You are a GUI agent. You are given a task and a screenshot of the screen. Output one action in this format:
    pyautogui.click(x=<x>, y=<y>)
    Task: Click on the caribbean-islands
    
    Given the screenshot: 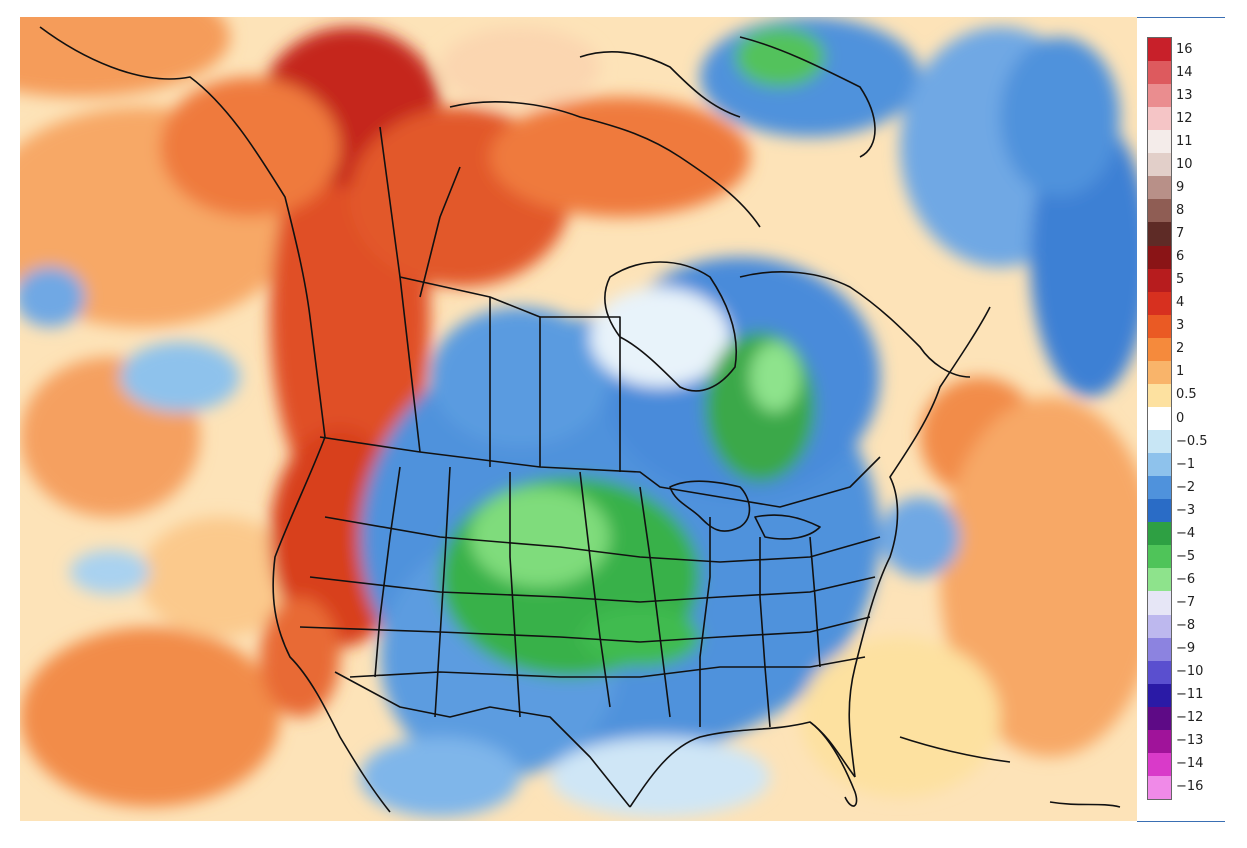 What is the action you would take?
    pyautogui.click(x=1010, y=772)
    